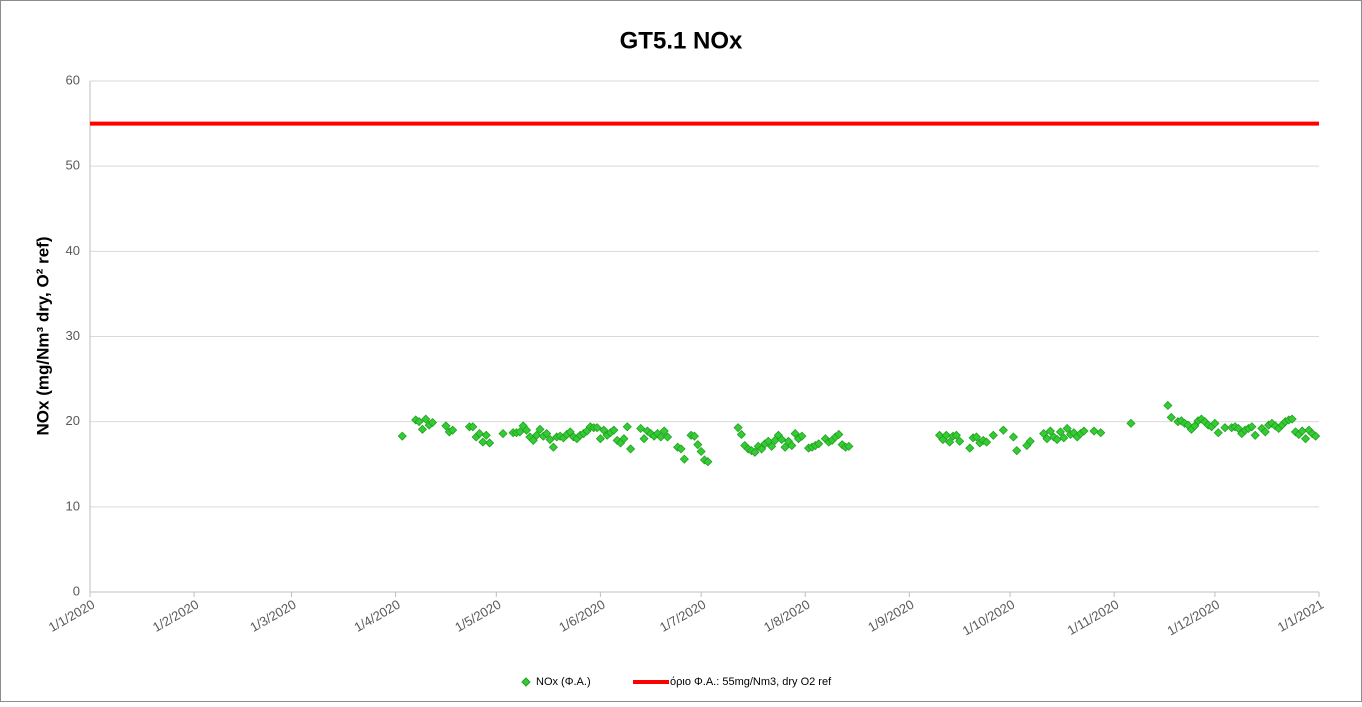 This screenshot has height=707, width=1362. Describe the element at coordinates (73, 165) in the screenshot. I see `y-tick-label: 50` at that location.